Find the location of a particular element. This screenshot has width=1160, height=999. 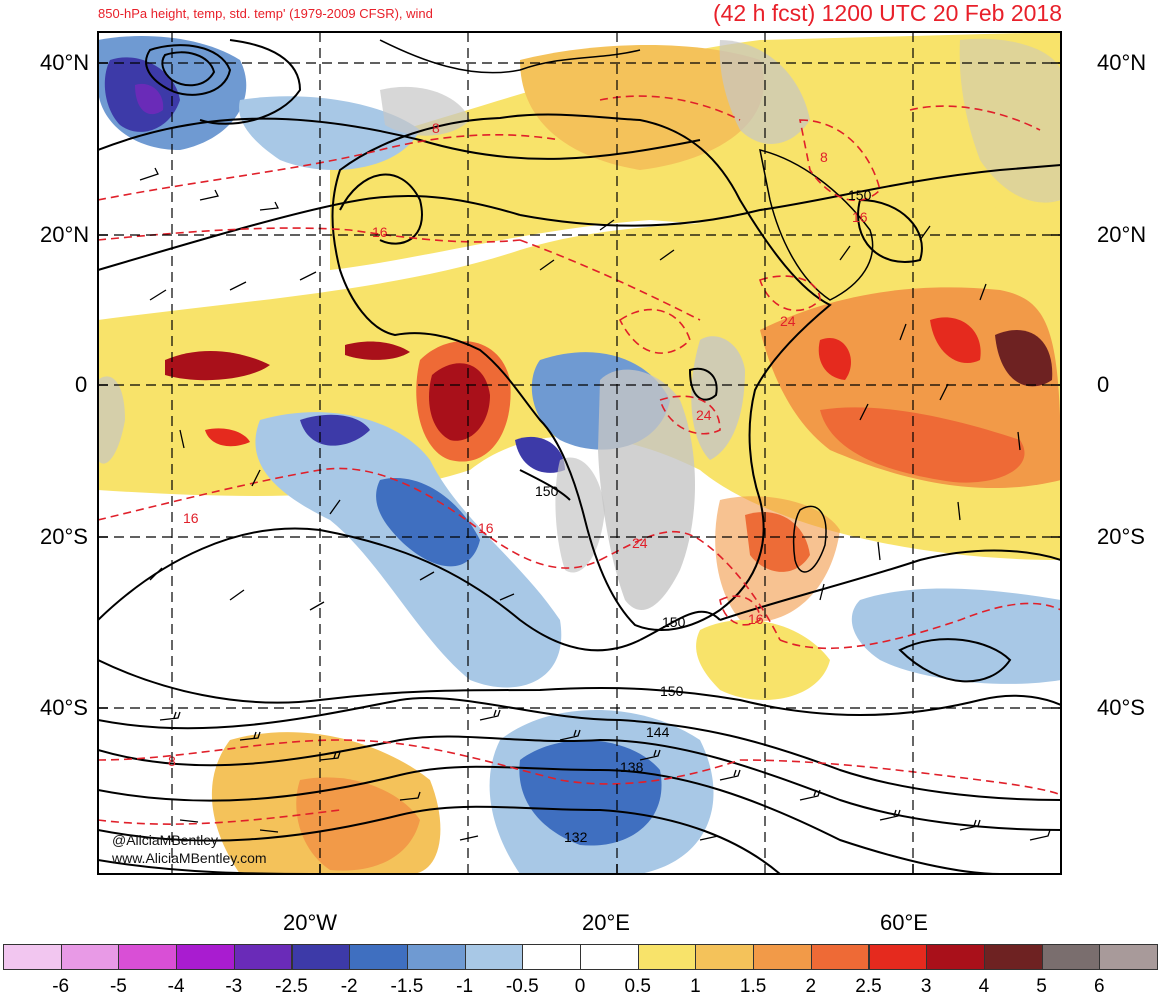

lon-label: 20°W is located at coordinates (310, 922).